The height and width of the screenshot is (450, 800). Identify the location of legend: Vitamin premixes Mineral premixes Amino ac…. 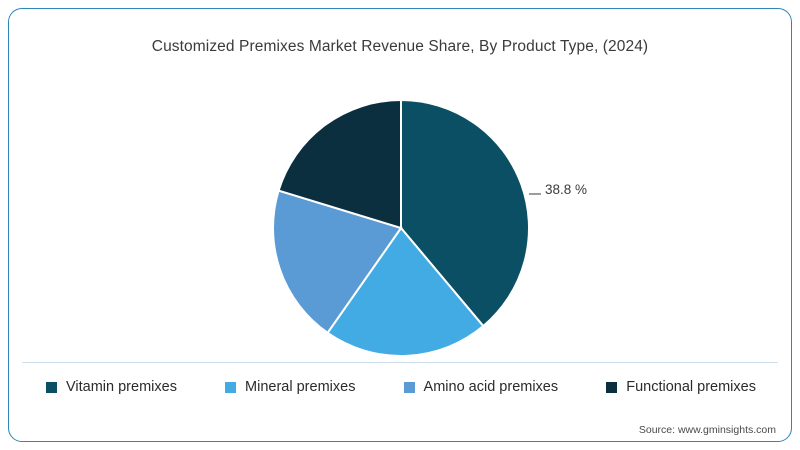
(400, 387).